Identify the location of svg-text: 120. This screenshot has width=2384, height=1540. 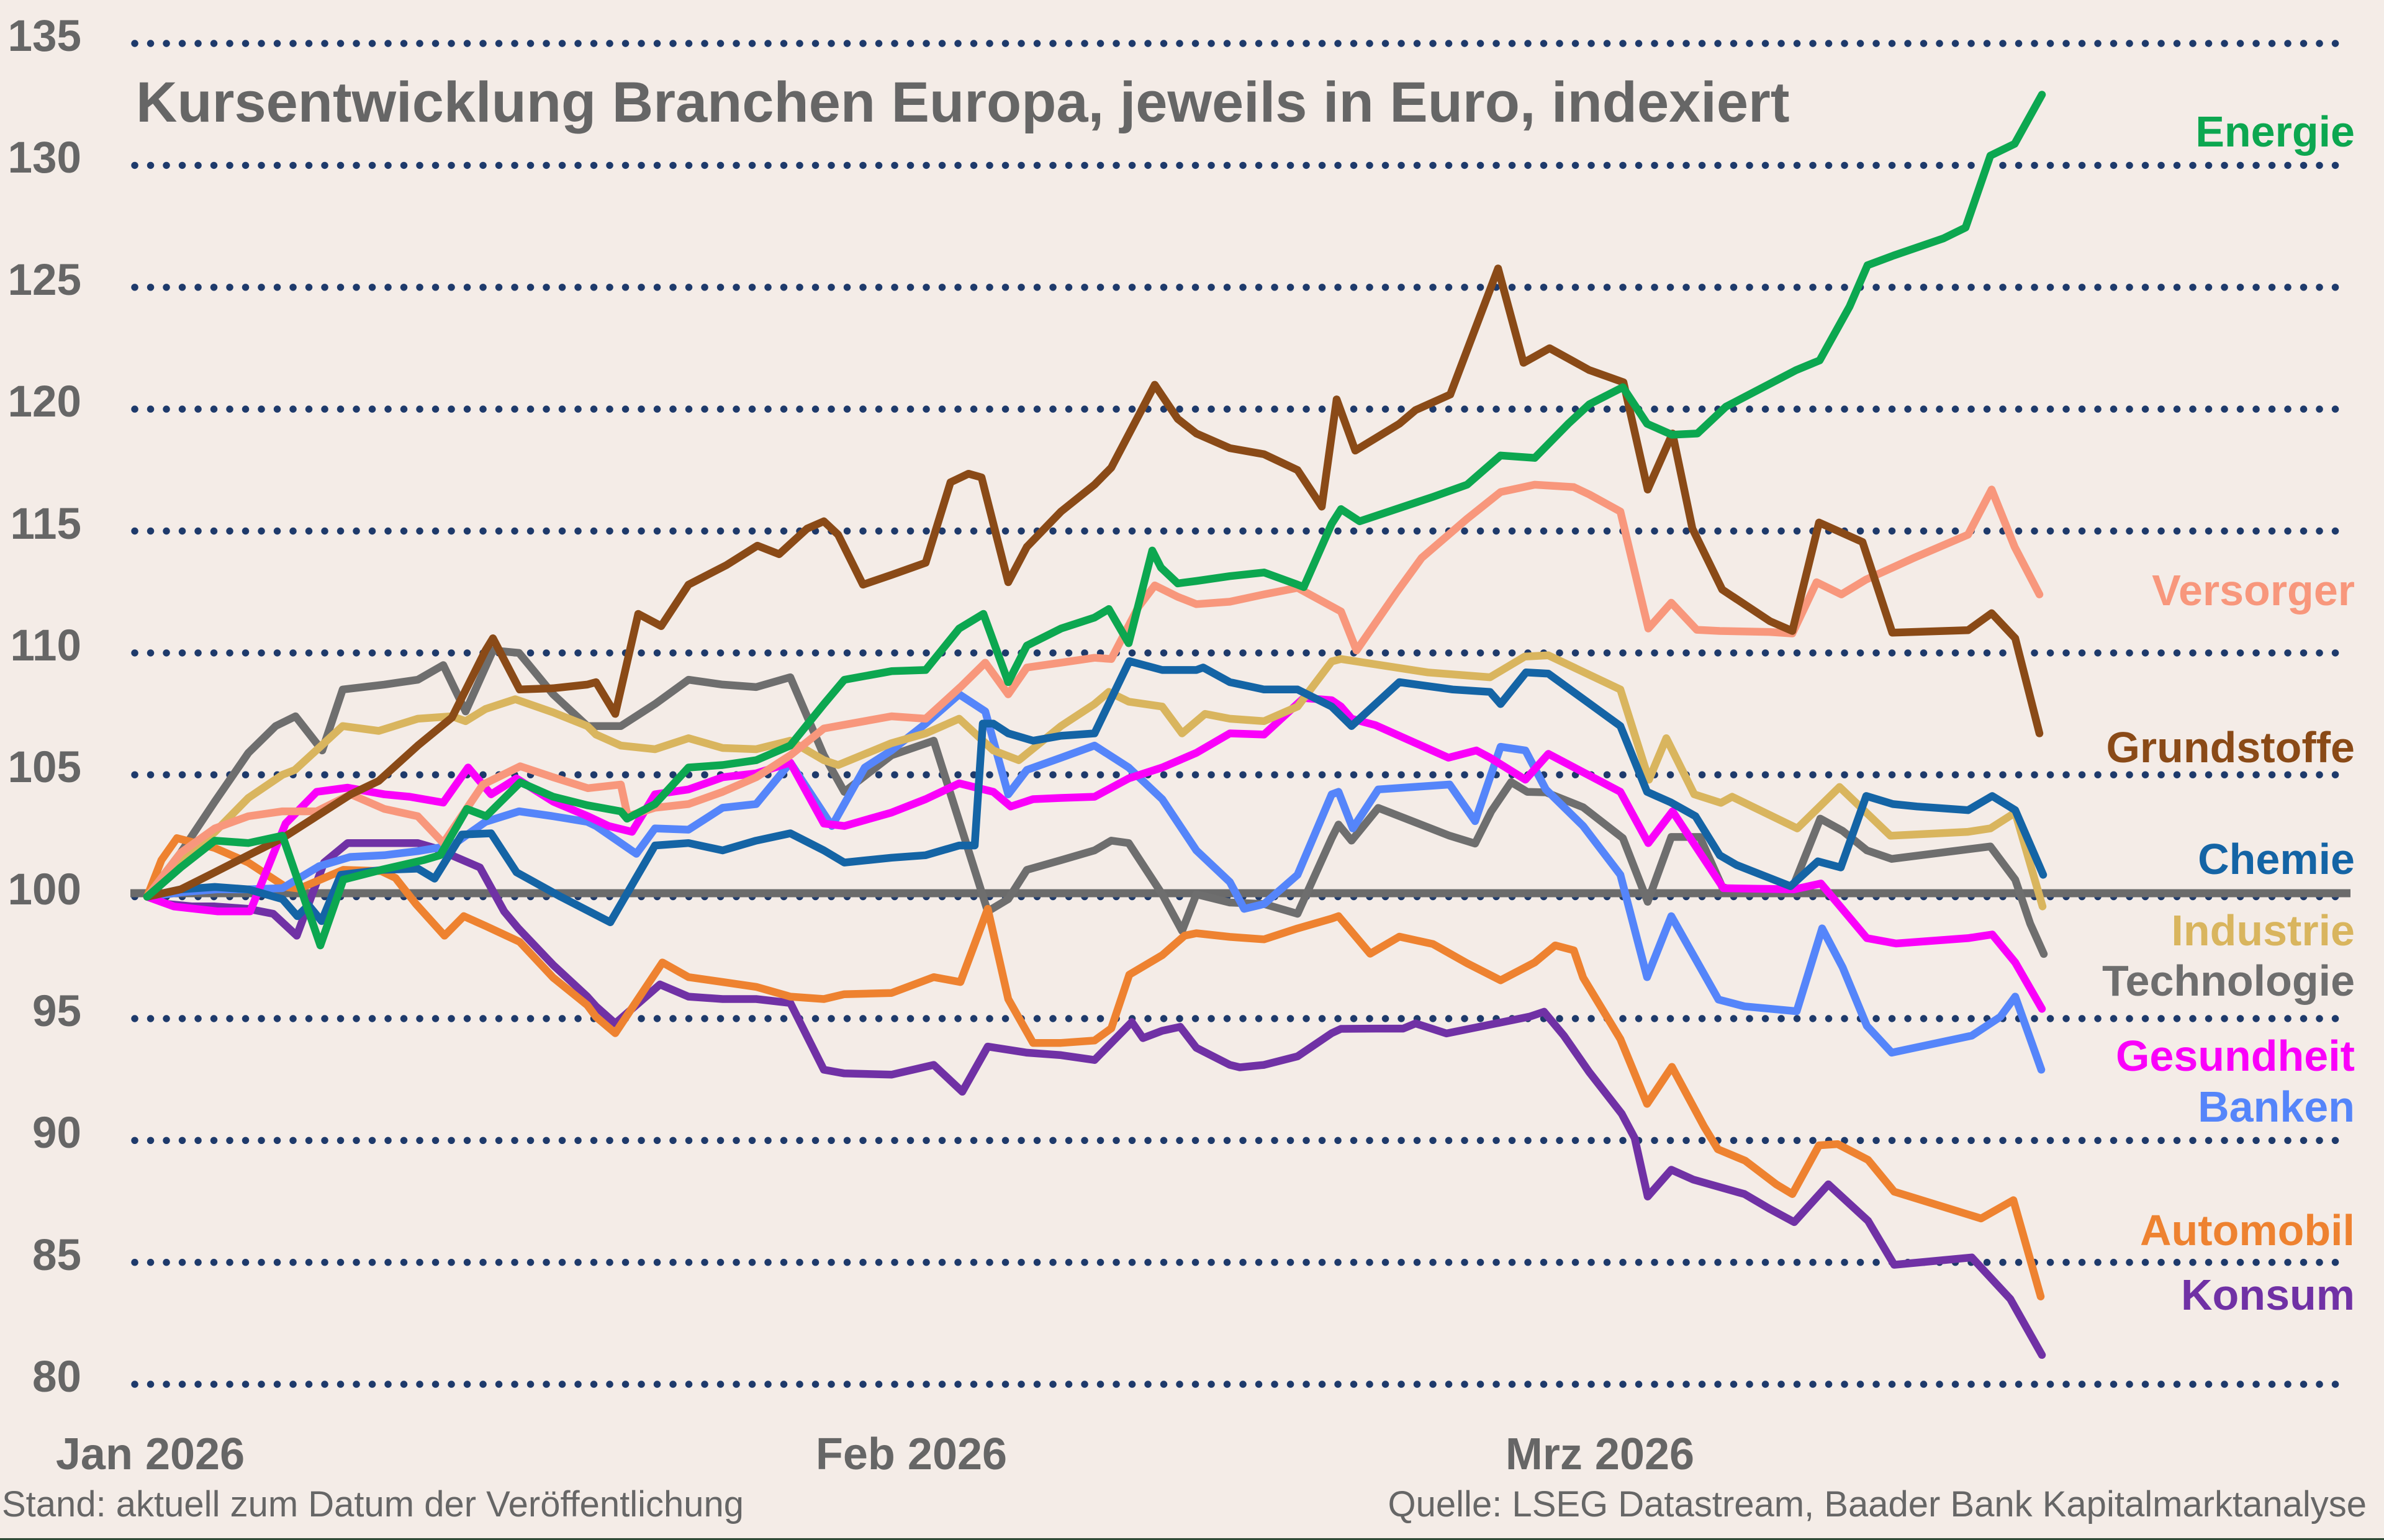
(44, 402).